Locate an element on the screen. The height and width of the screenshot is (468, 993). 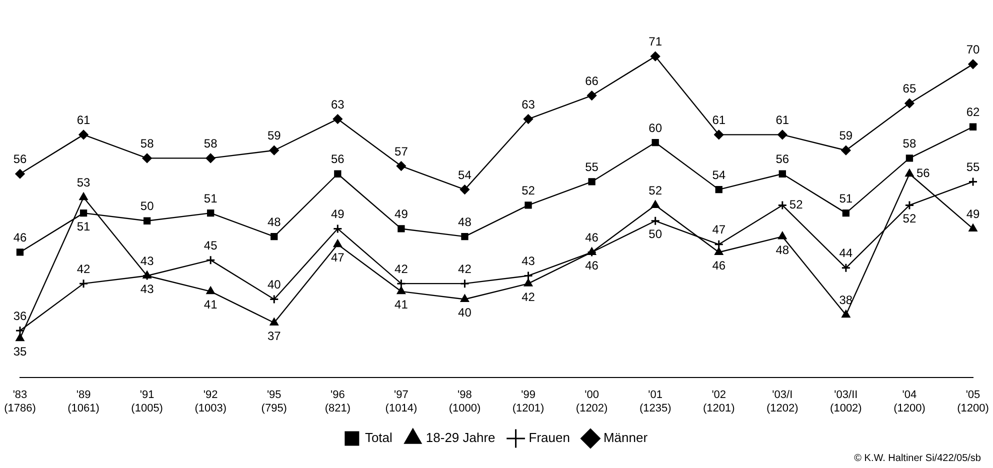
x-tick-label: '00 (1202) is located at coordinates (592, 401).